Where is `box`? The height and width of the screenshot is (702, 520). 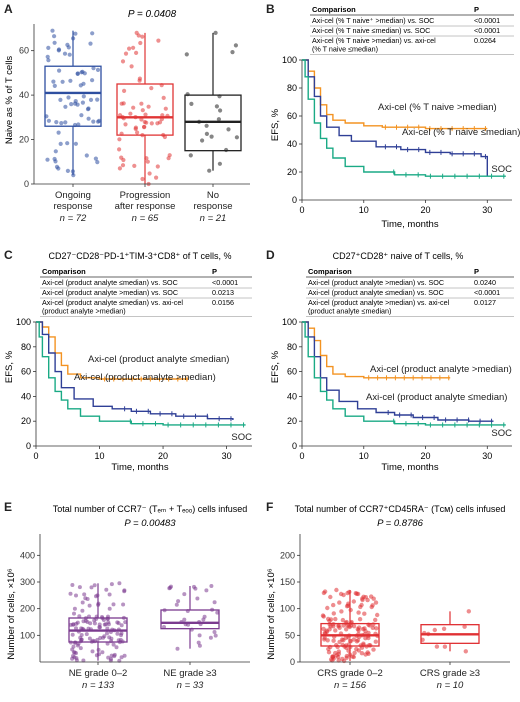 box is located at coordinates (73, 96).